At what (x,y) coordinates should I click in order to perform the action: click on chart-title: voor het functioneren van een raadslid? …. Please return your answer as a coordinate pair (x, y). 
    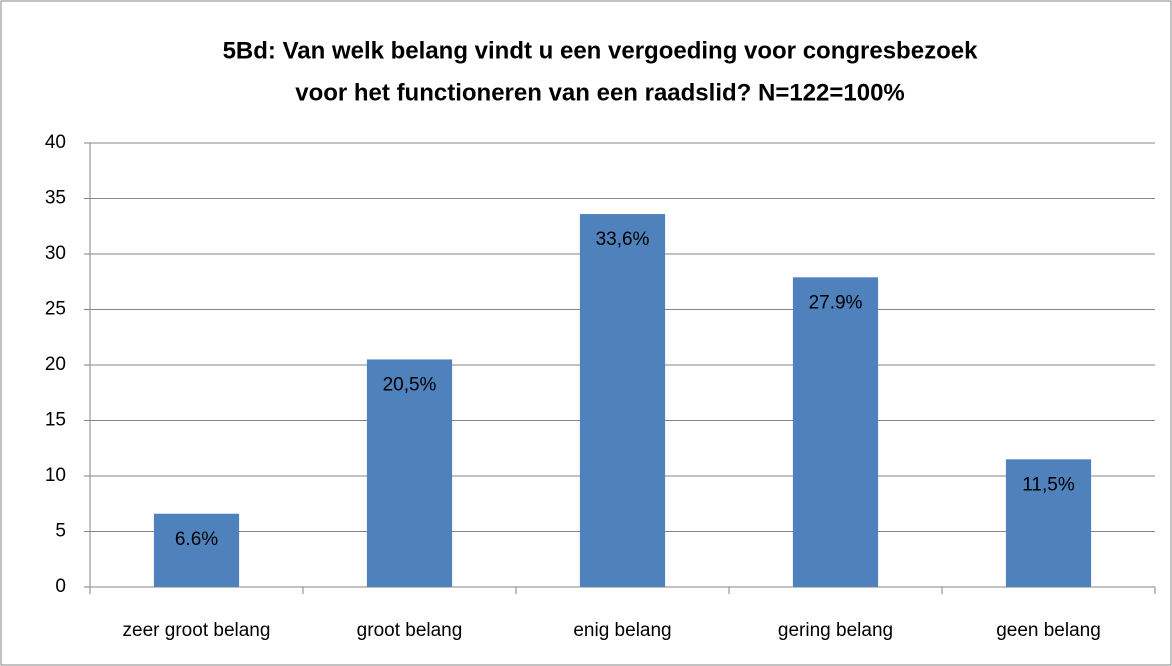
    Looking at the image, I should click on (600, 92).